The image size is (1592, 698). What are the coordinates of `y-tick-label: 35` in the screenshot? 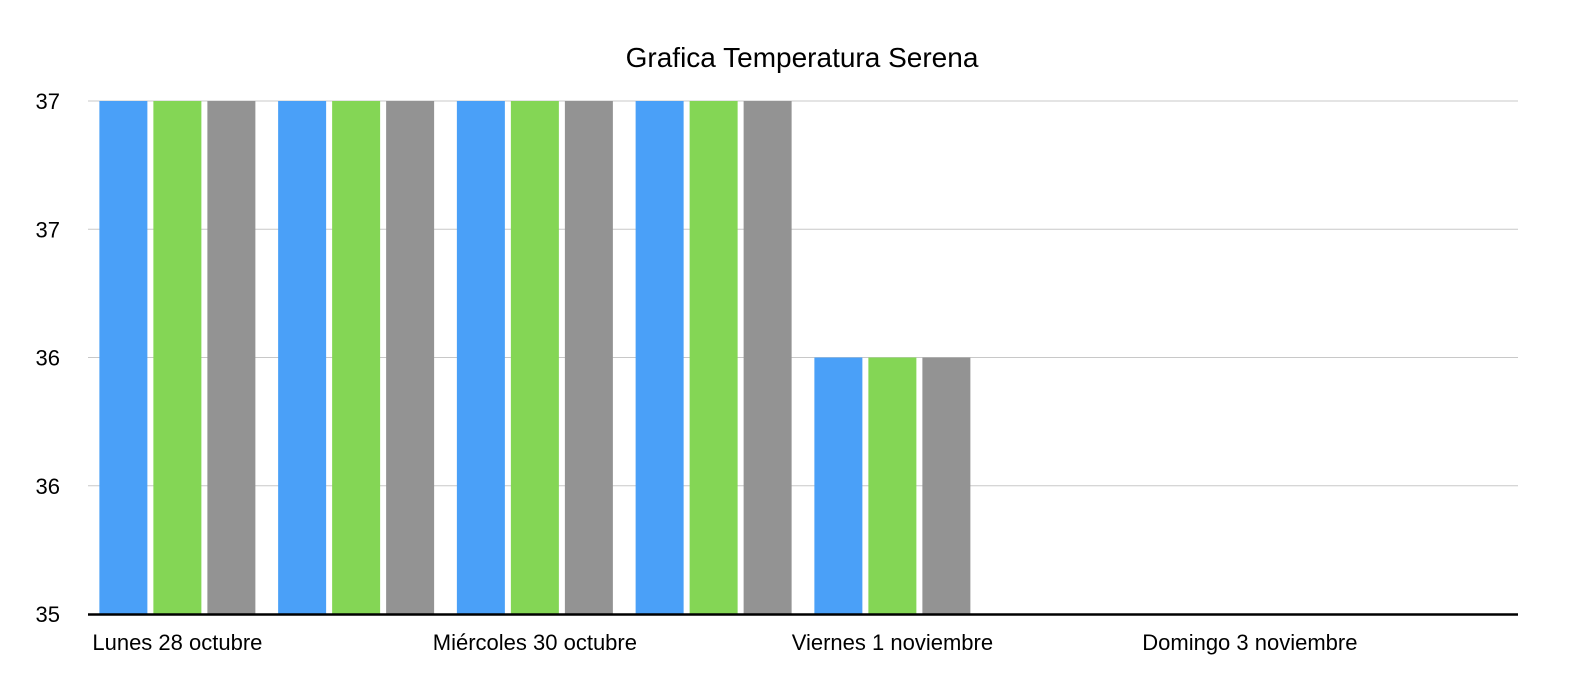 It's located at (48, 614).